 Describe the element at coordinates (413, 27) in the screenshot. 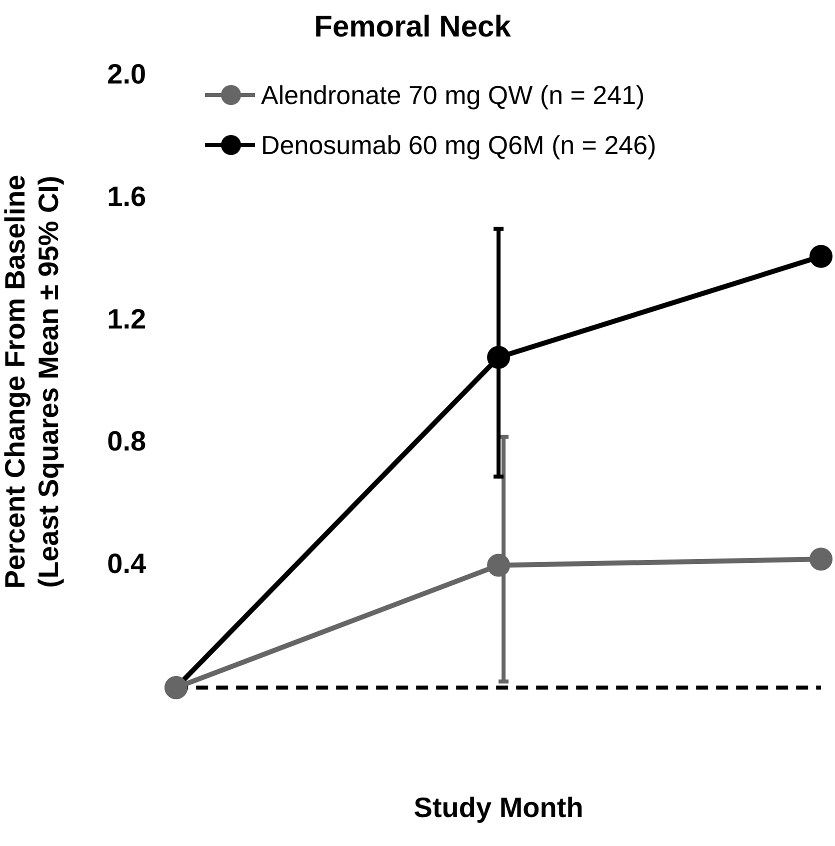

I see `chart-title: Femoral Neck` at that location.